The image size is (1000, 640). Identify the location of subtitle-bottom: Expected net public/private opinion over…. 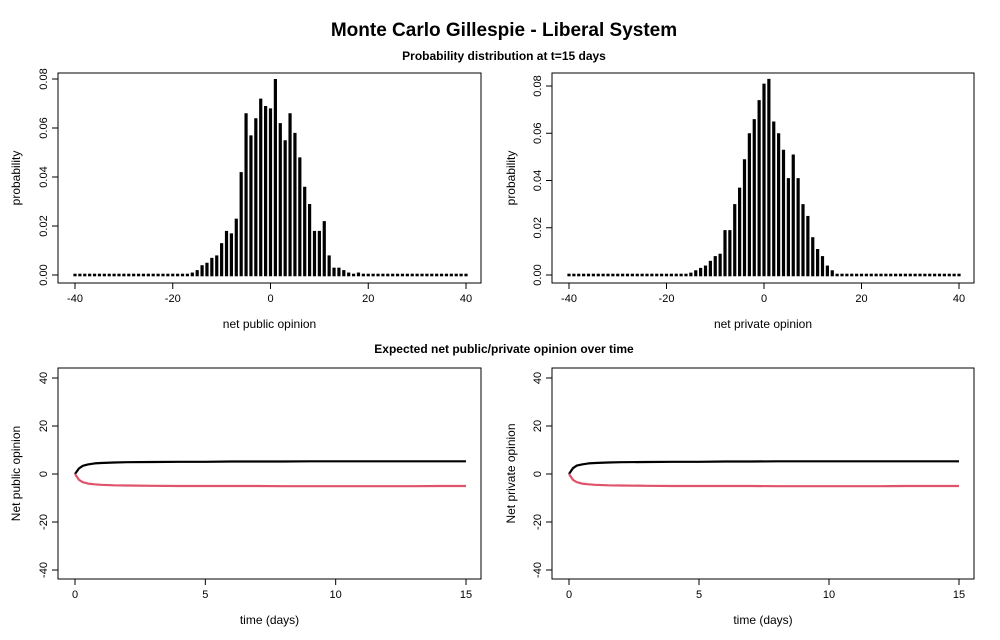
(504, 349).